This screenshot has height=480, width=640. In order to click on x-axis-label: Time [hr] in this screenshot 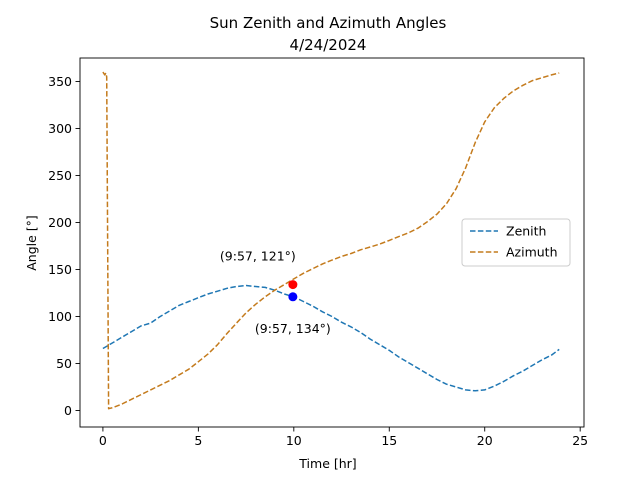, I will do `click(327, 463)`.